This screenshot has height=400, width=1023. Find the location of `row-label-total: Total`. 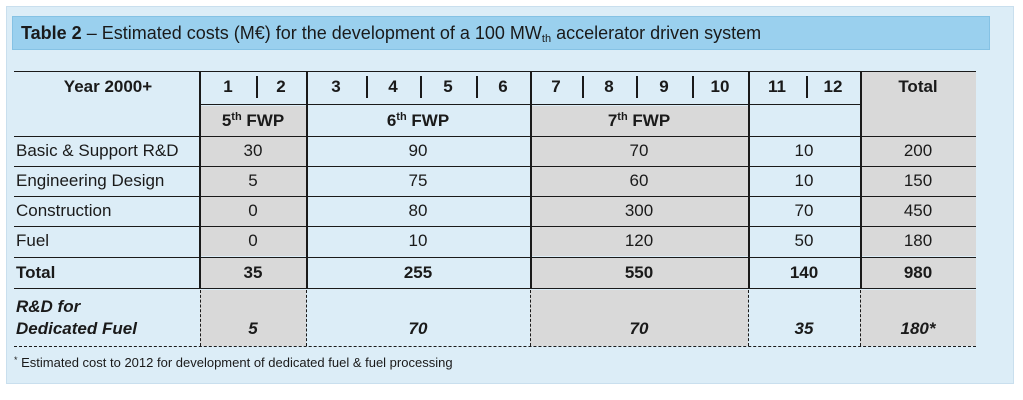

row-label-total: Total is located at coordinates (36, 272).